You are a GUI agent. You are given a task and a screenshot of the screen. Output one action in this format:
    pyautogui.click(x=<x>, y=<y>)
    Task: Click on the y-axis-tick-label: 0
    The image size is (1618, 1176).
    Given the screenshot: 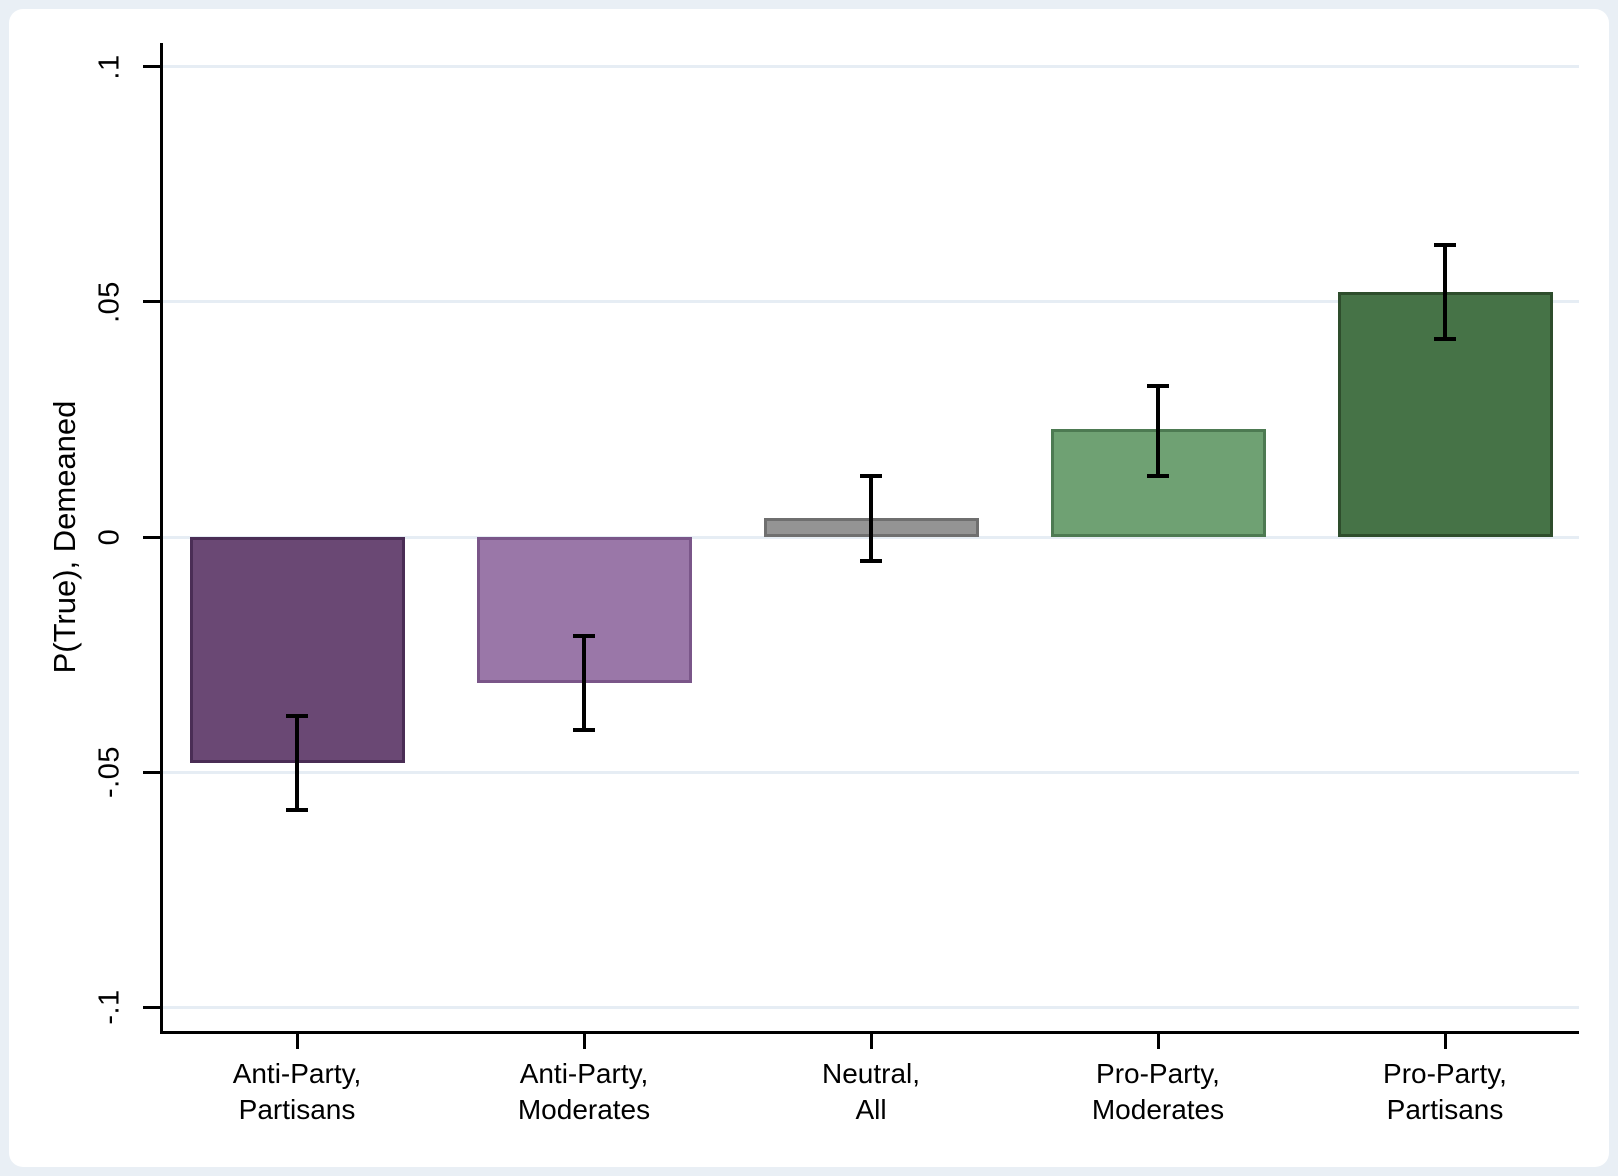 What is the action you would take?
    pyautogui.click(x=109, y=537)
    